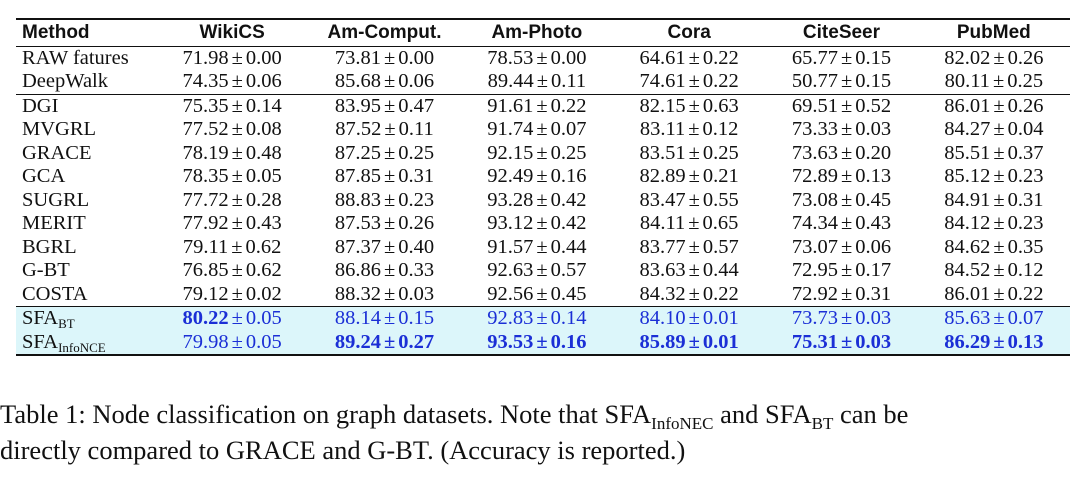  I want to click on cell-std: 0.03, so click(873, 129).